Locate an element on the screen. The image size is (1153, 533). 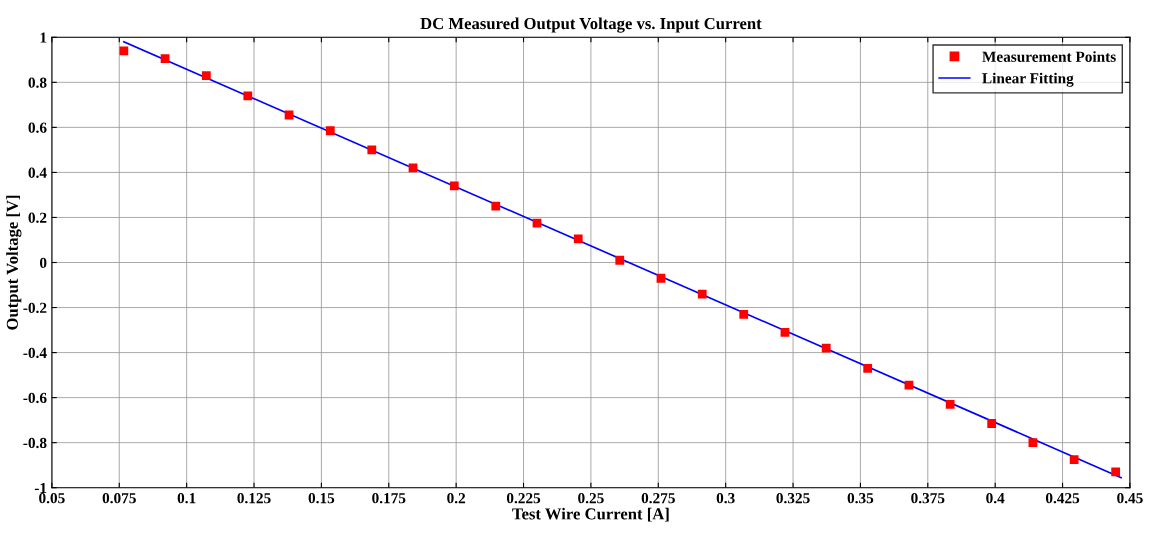
x-tick-label: 0.4 is located at coordinates (995, 498).